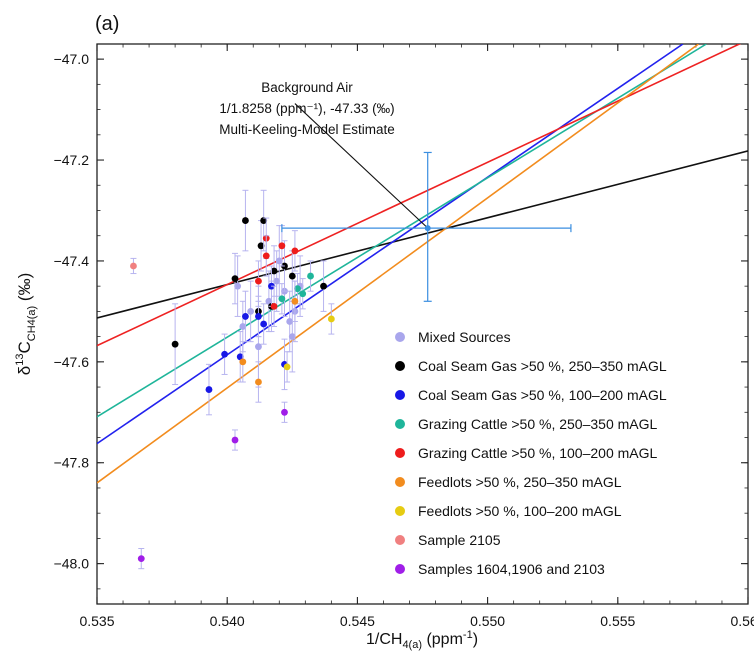  What do you see at coordinates (24, 289) in the screenshot?
I see `y-axis-label-unit: (‰)` at bounding box center [24, 289].